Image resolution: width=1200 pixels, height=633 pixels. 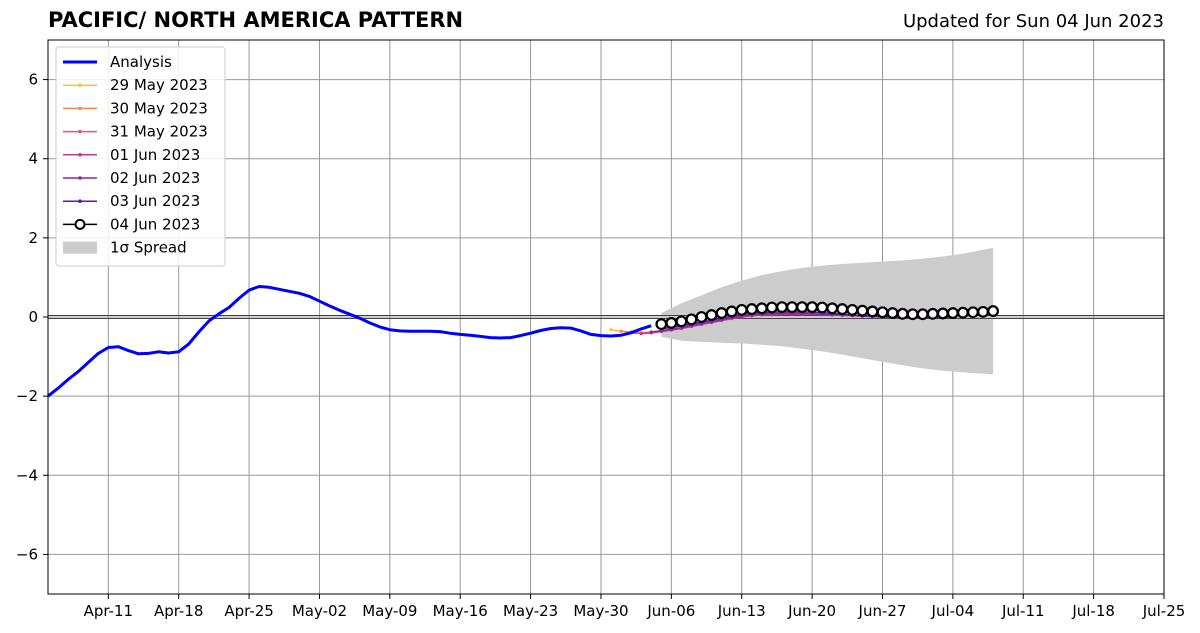 I want to click on y-tick-label: 0, so click(x=33, y=317).